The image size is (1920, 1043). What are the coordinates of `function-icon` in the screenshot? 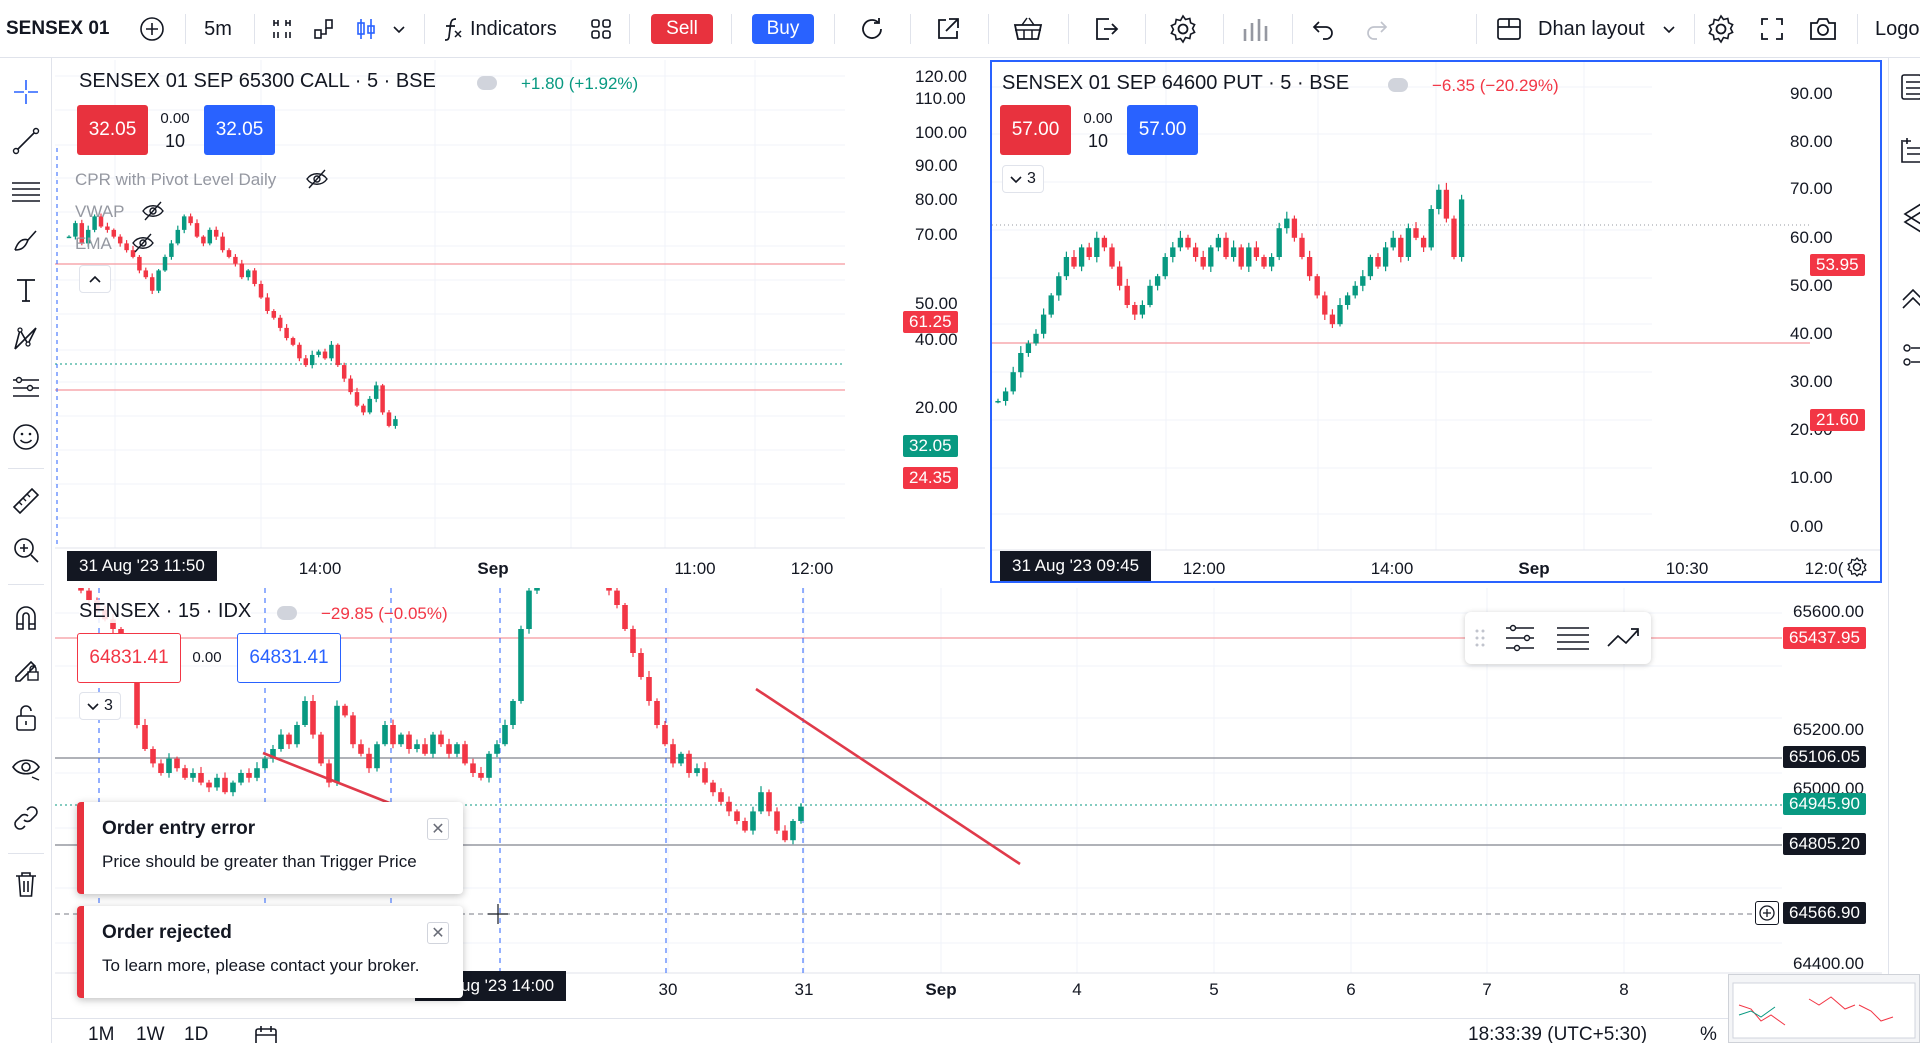 It's located at (453, 29).